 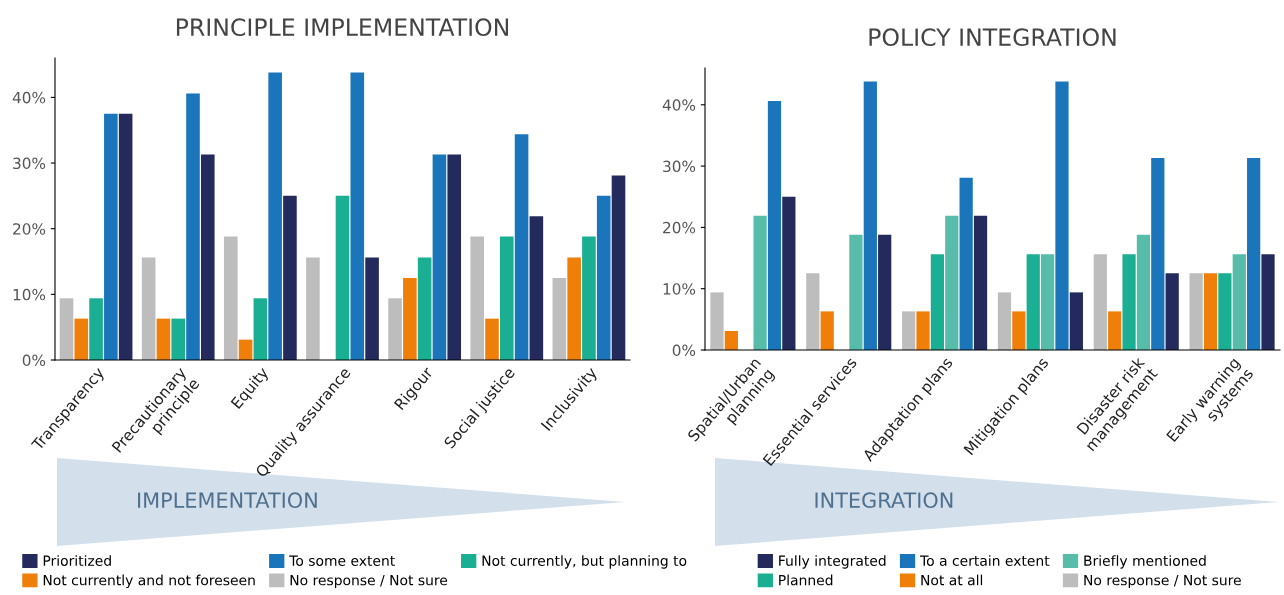 What do you see at coordinates (884, 500) in the screenshot?
I see `text: INTEGRATION` at bounding box center [884, 500].